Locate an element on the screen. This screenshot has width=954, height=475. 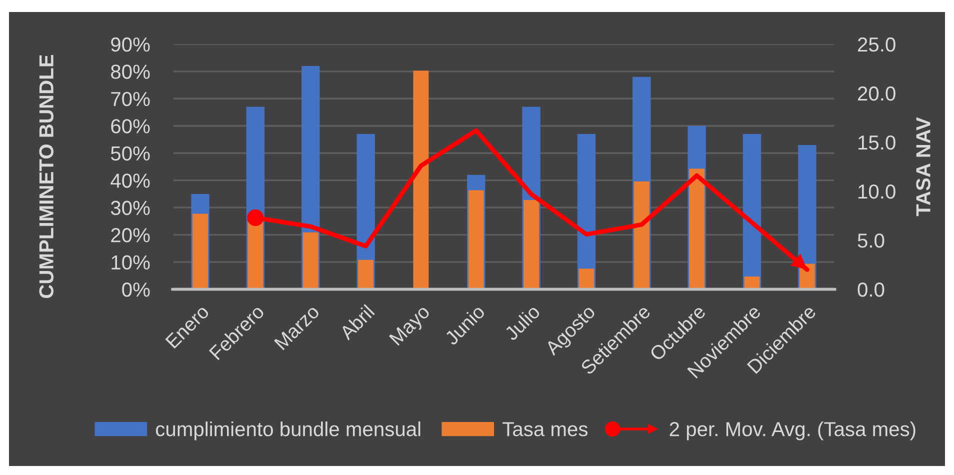
y2-tick-label: 10.0 is located at coordinates (877, 191).